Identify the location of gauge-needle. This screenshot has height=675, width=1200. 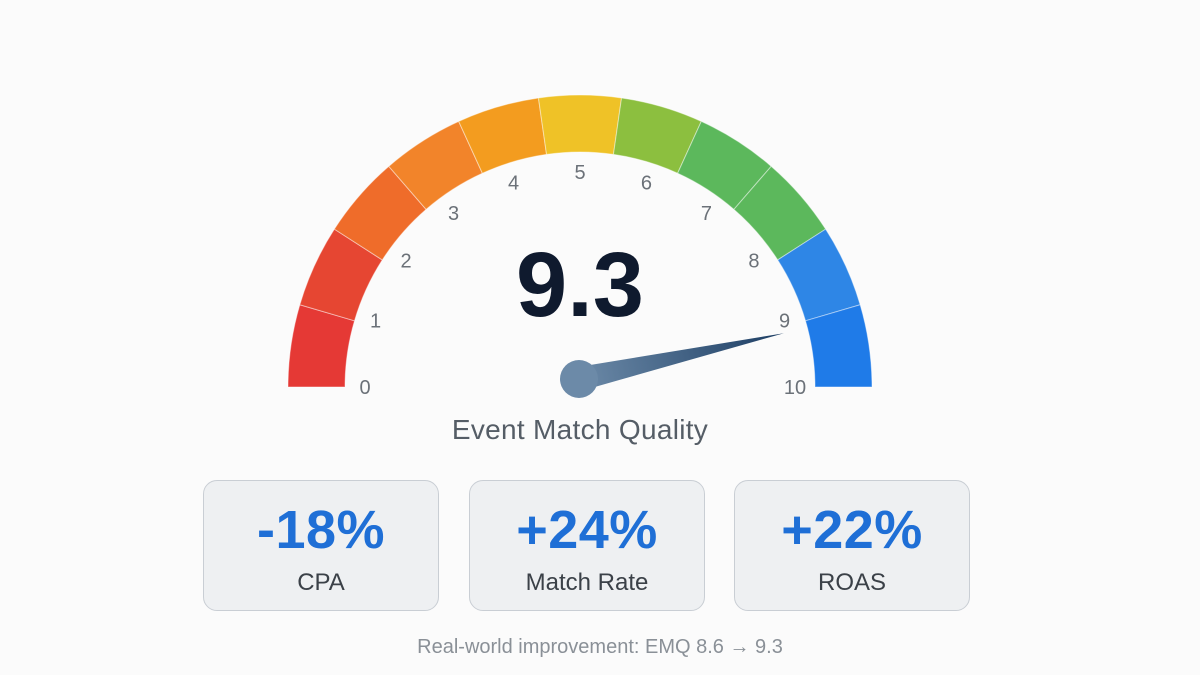
(672, 365).